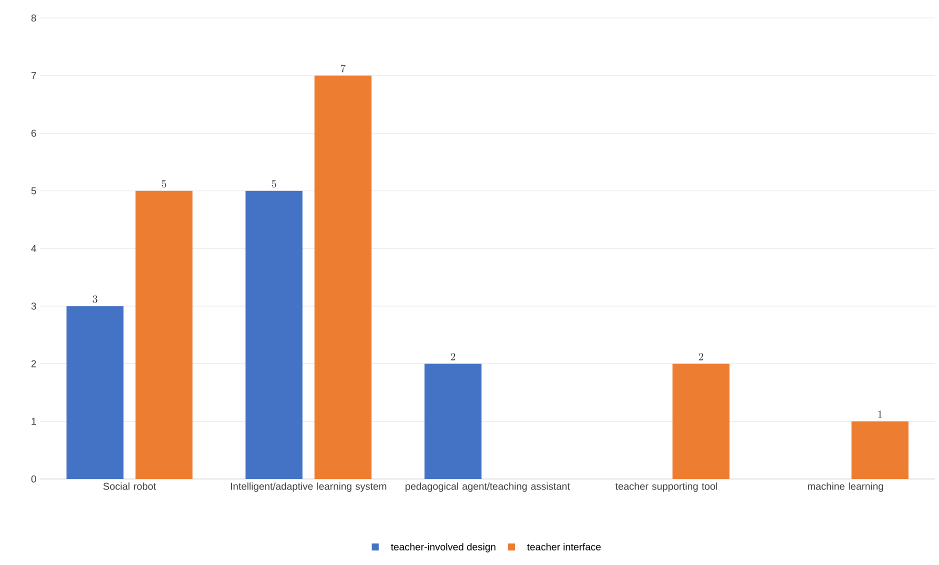 The width and height of the screenshot is (939, 565). What do you see at coordinates (34, 421) in the screenshot?
I see `y-tick-label: 1` at bounding box center [34, 421].